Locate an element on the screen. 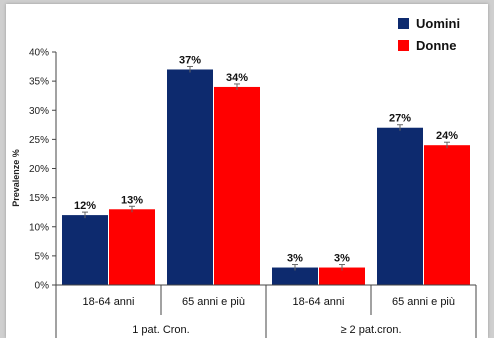  y-tick-label: 35% is located at coordinates (39, 82).